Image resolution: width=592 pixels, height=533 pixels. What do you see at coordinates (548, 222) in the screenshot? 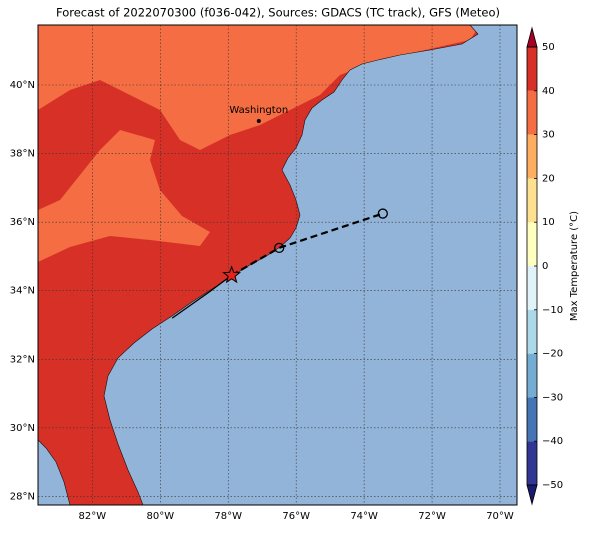
I see `colorbar-tick-label: 10` at bounding box center [548, 222].